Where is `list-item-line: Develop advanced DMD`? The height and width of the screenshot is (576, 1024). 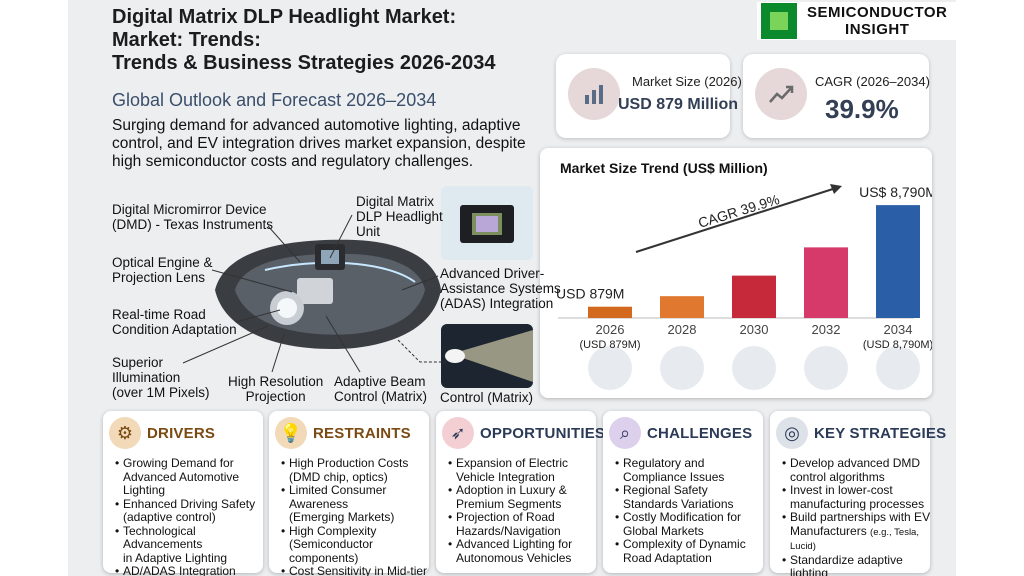
list-item-line: Develop advanced DMD is located at coordinates (855, 463).